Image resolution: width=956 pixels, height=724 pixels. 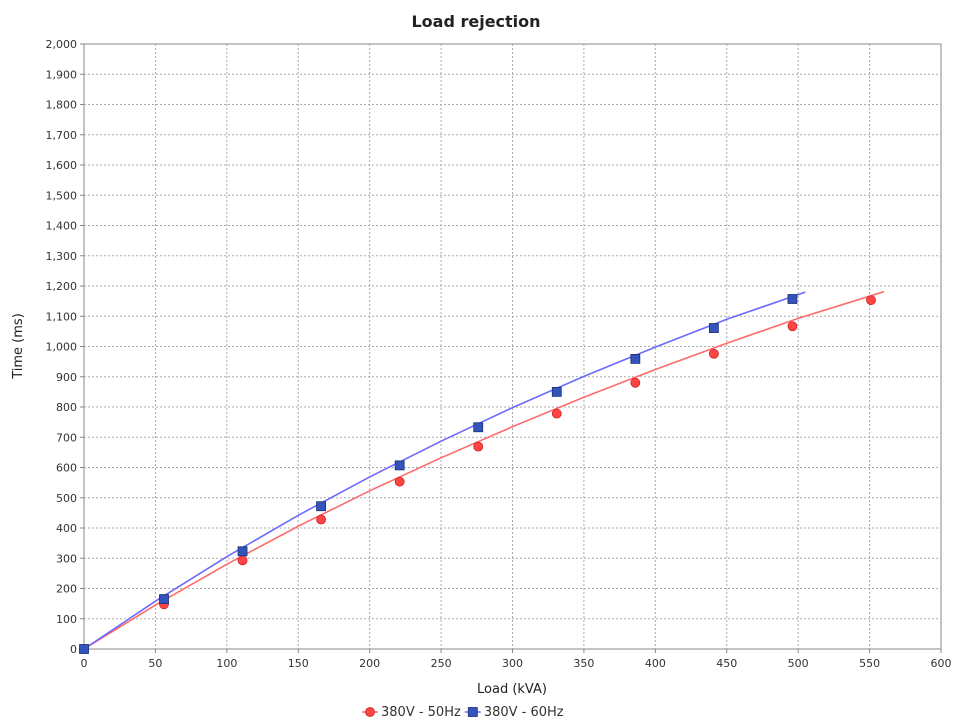 What do you see at coordinates (226, 663) in the screenshot?
I see `x-tick-label: 100` at bounding box center [226, 663].